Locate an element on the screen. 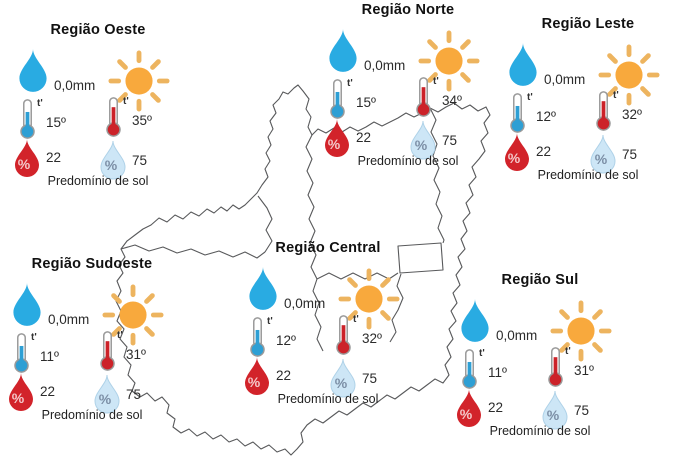  temp-max-value: 34º is located at coordinates (452, 100).